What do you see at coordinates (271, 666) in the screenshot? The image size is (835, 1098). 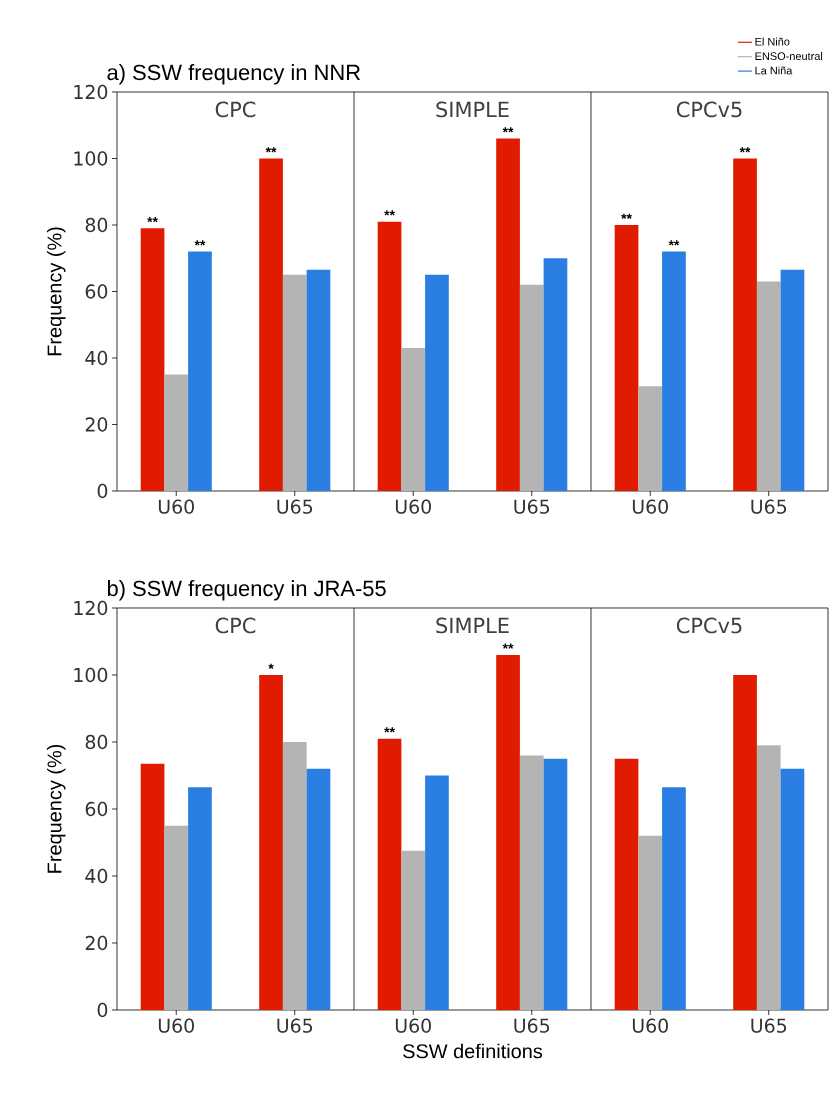 I see `data-label: *` at bounding box center [271, 666].